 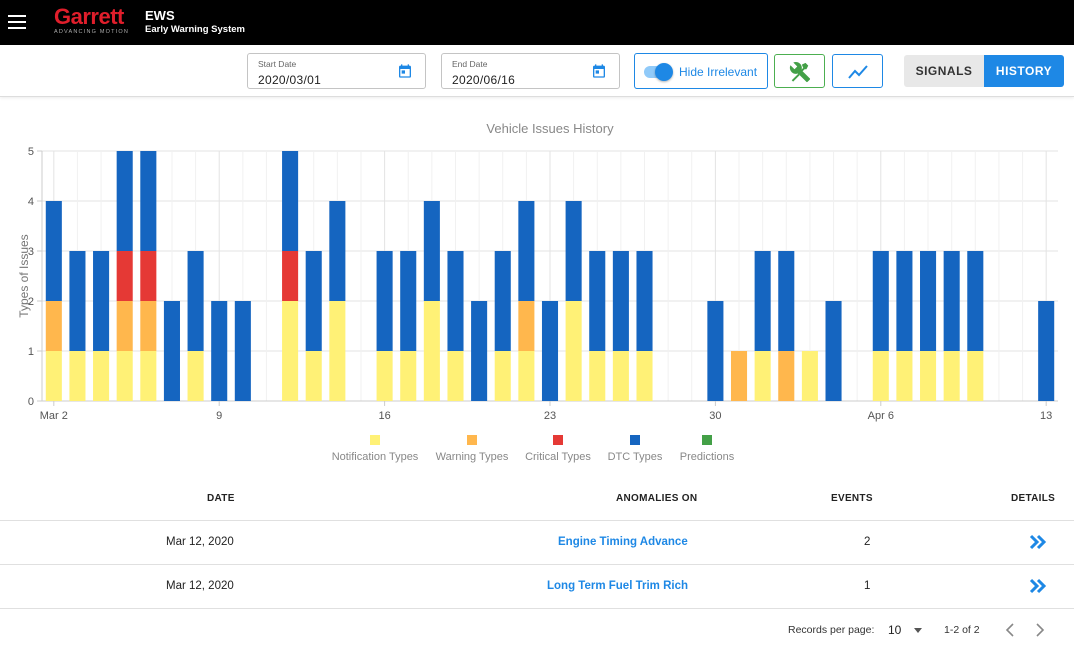 I want to click on menu-icon, so click(x=18, y=22).